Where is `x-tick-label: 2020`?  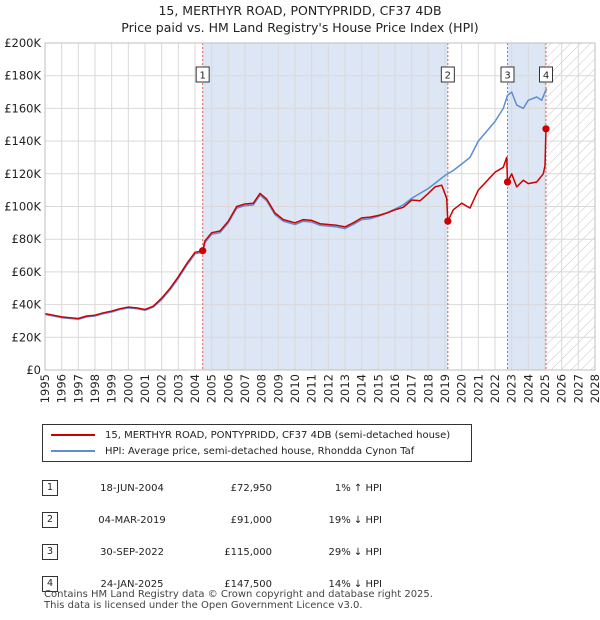
x-tick-label: 2020 is located at coordinates (462, 388).